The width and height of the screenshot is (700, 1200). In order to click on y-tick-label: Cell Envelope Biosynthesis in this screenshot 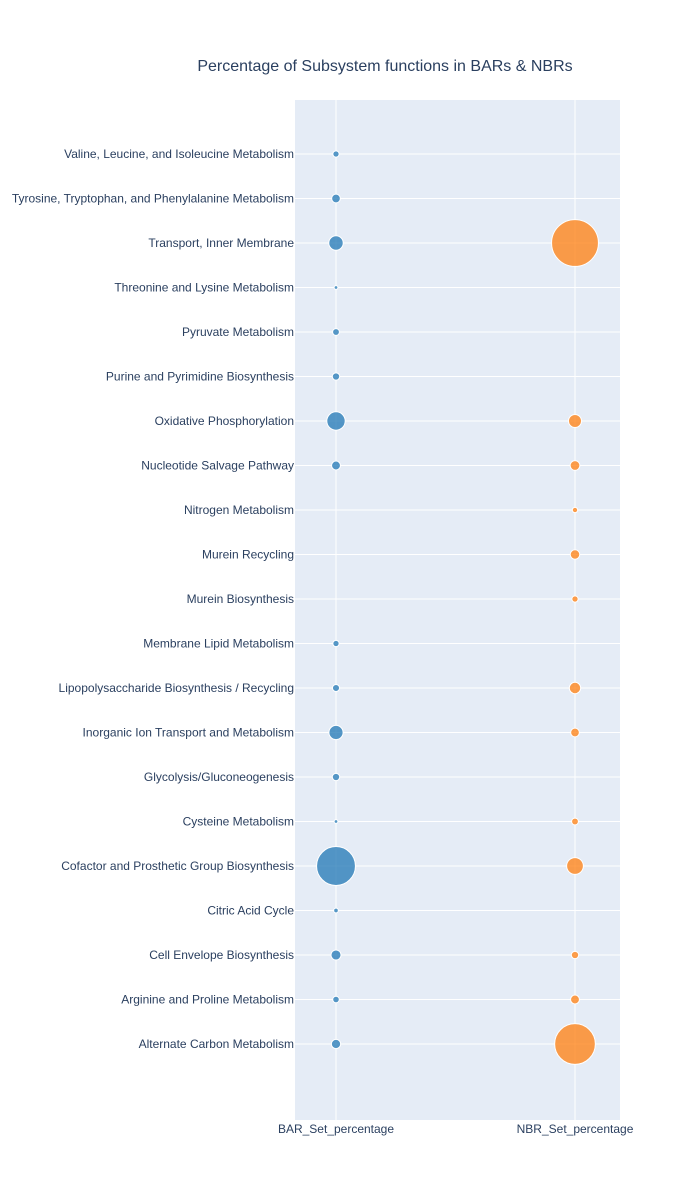, I will do `click(221, 955)`.